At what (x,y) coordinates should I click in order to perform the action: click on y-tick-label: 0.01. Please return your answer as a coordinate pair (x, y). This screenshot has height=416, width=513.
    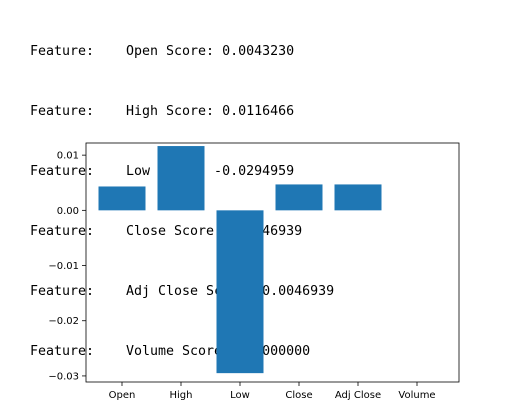
    Looking at the image, I should click on (68, 156).